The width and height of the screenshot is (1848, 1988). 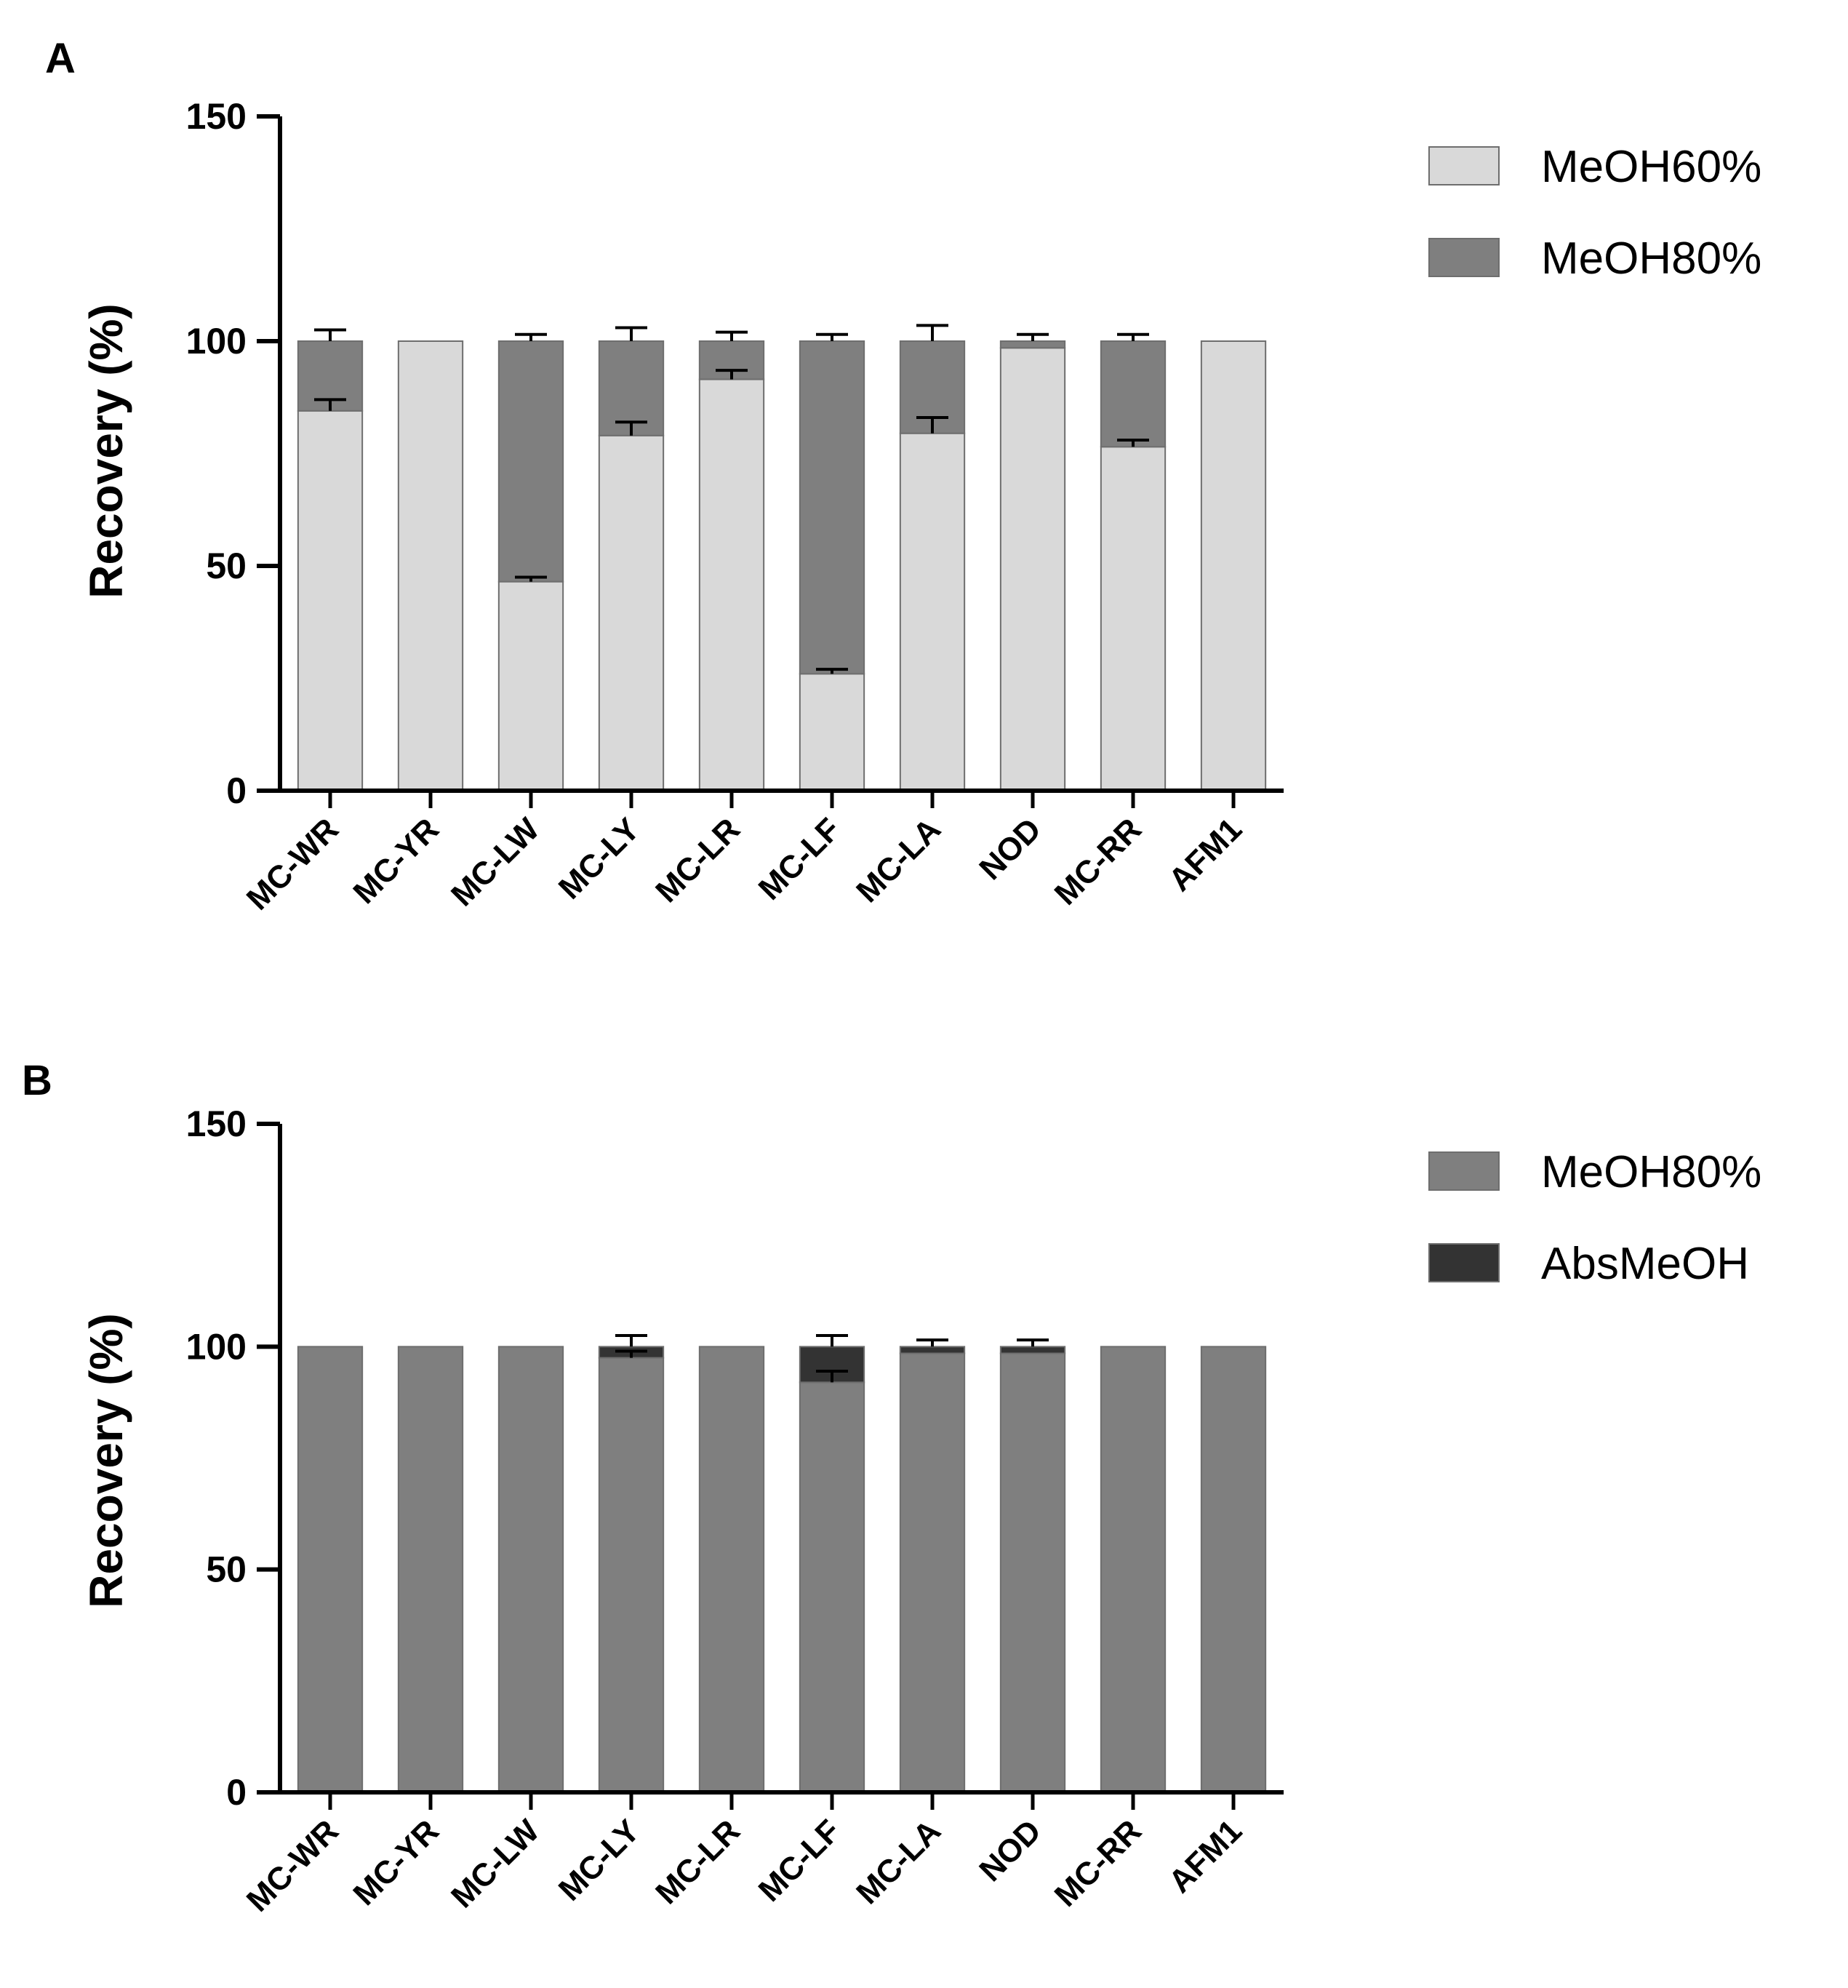 What do you see at coordinates (1594, 213) in the screenshot?
I see `legend: MeOH60% MeOH80%` at bounding box center [1594, 213].